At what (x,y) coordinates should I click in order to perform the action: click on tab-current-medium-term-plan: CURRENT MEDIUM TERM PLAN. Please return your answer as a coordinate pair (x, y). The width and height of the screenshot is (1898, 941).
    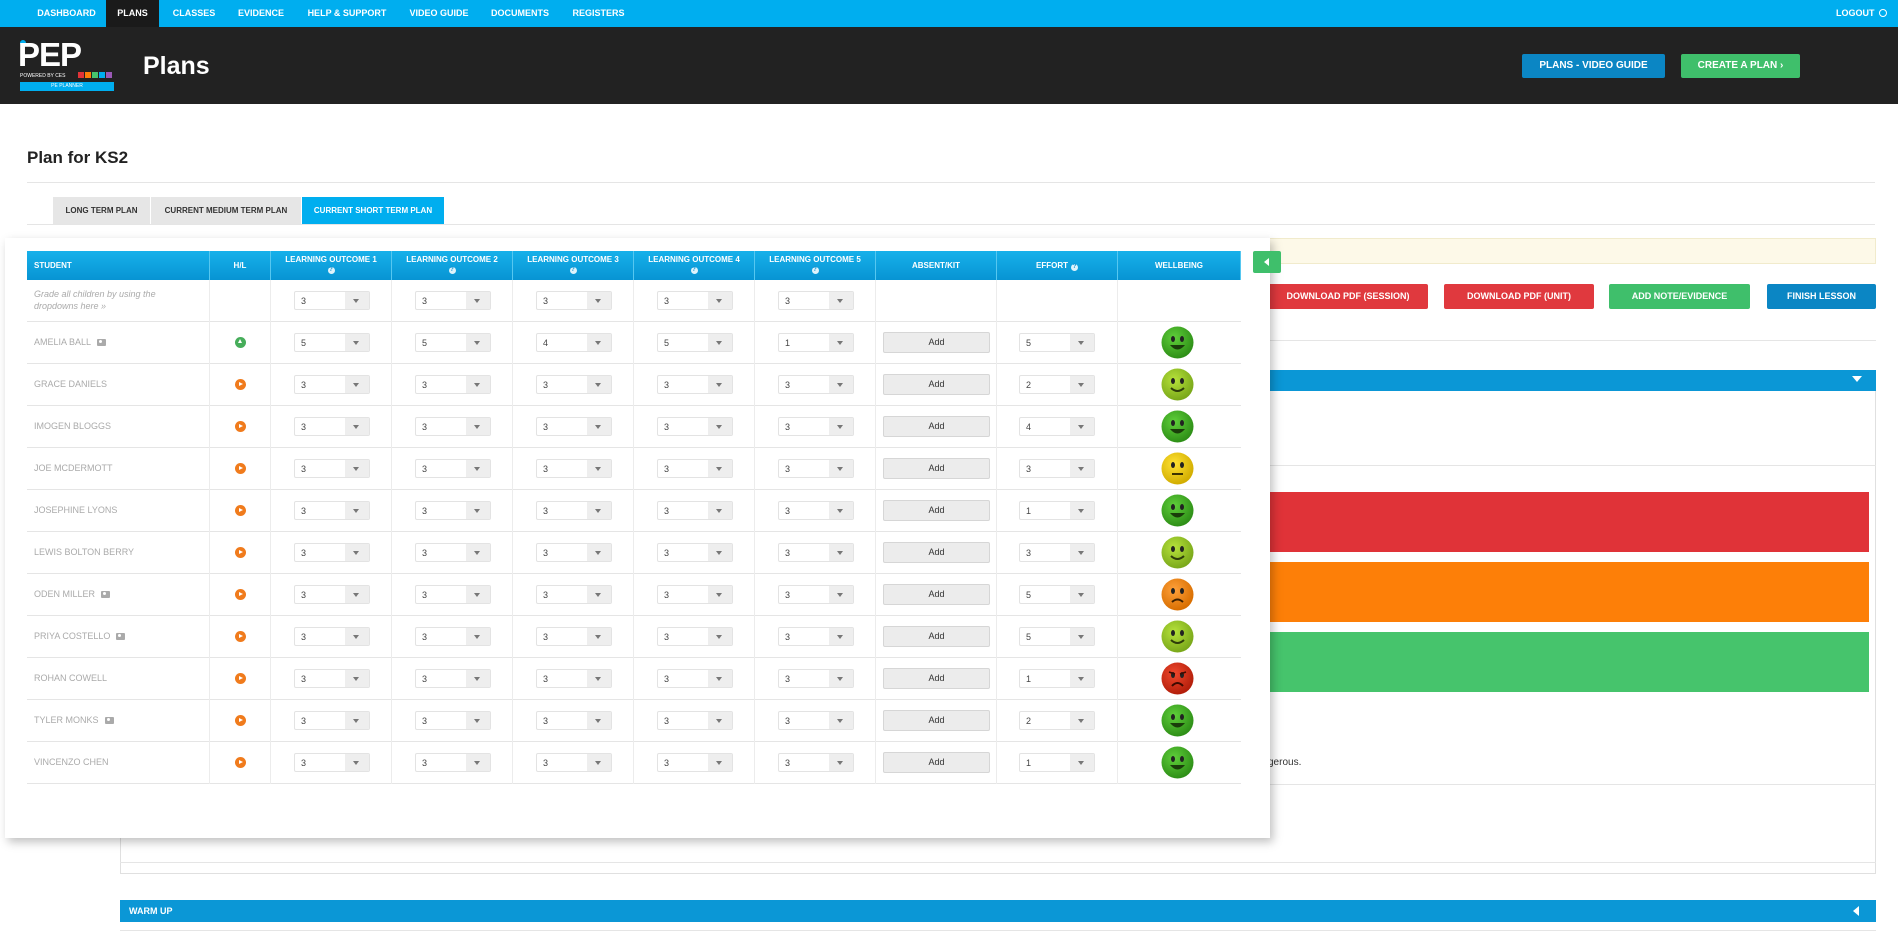
    Looking at the image, I should click on (226, 210).